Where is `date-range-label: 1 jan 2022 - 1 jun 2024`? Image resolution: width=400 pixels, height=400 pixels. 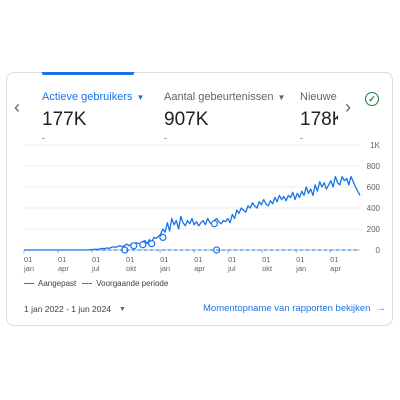
date-range-label: 1 jan 2022 - 1 jun 2024 is located at coordinates (67, 309).